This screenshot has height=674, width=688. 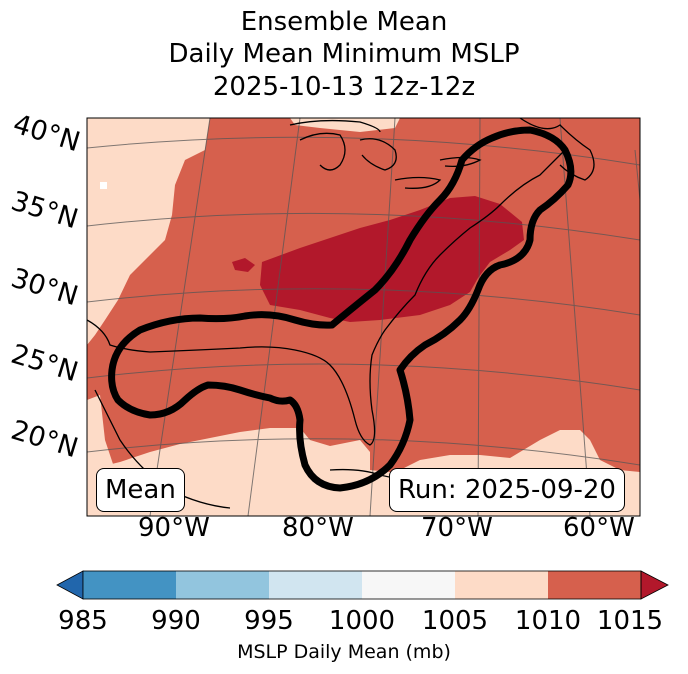 I want to click on coastline-lake-michigan, so click(x=322, y=151).